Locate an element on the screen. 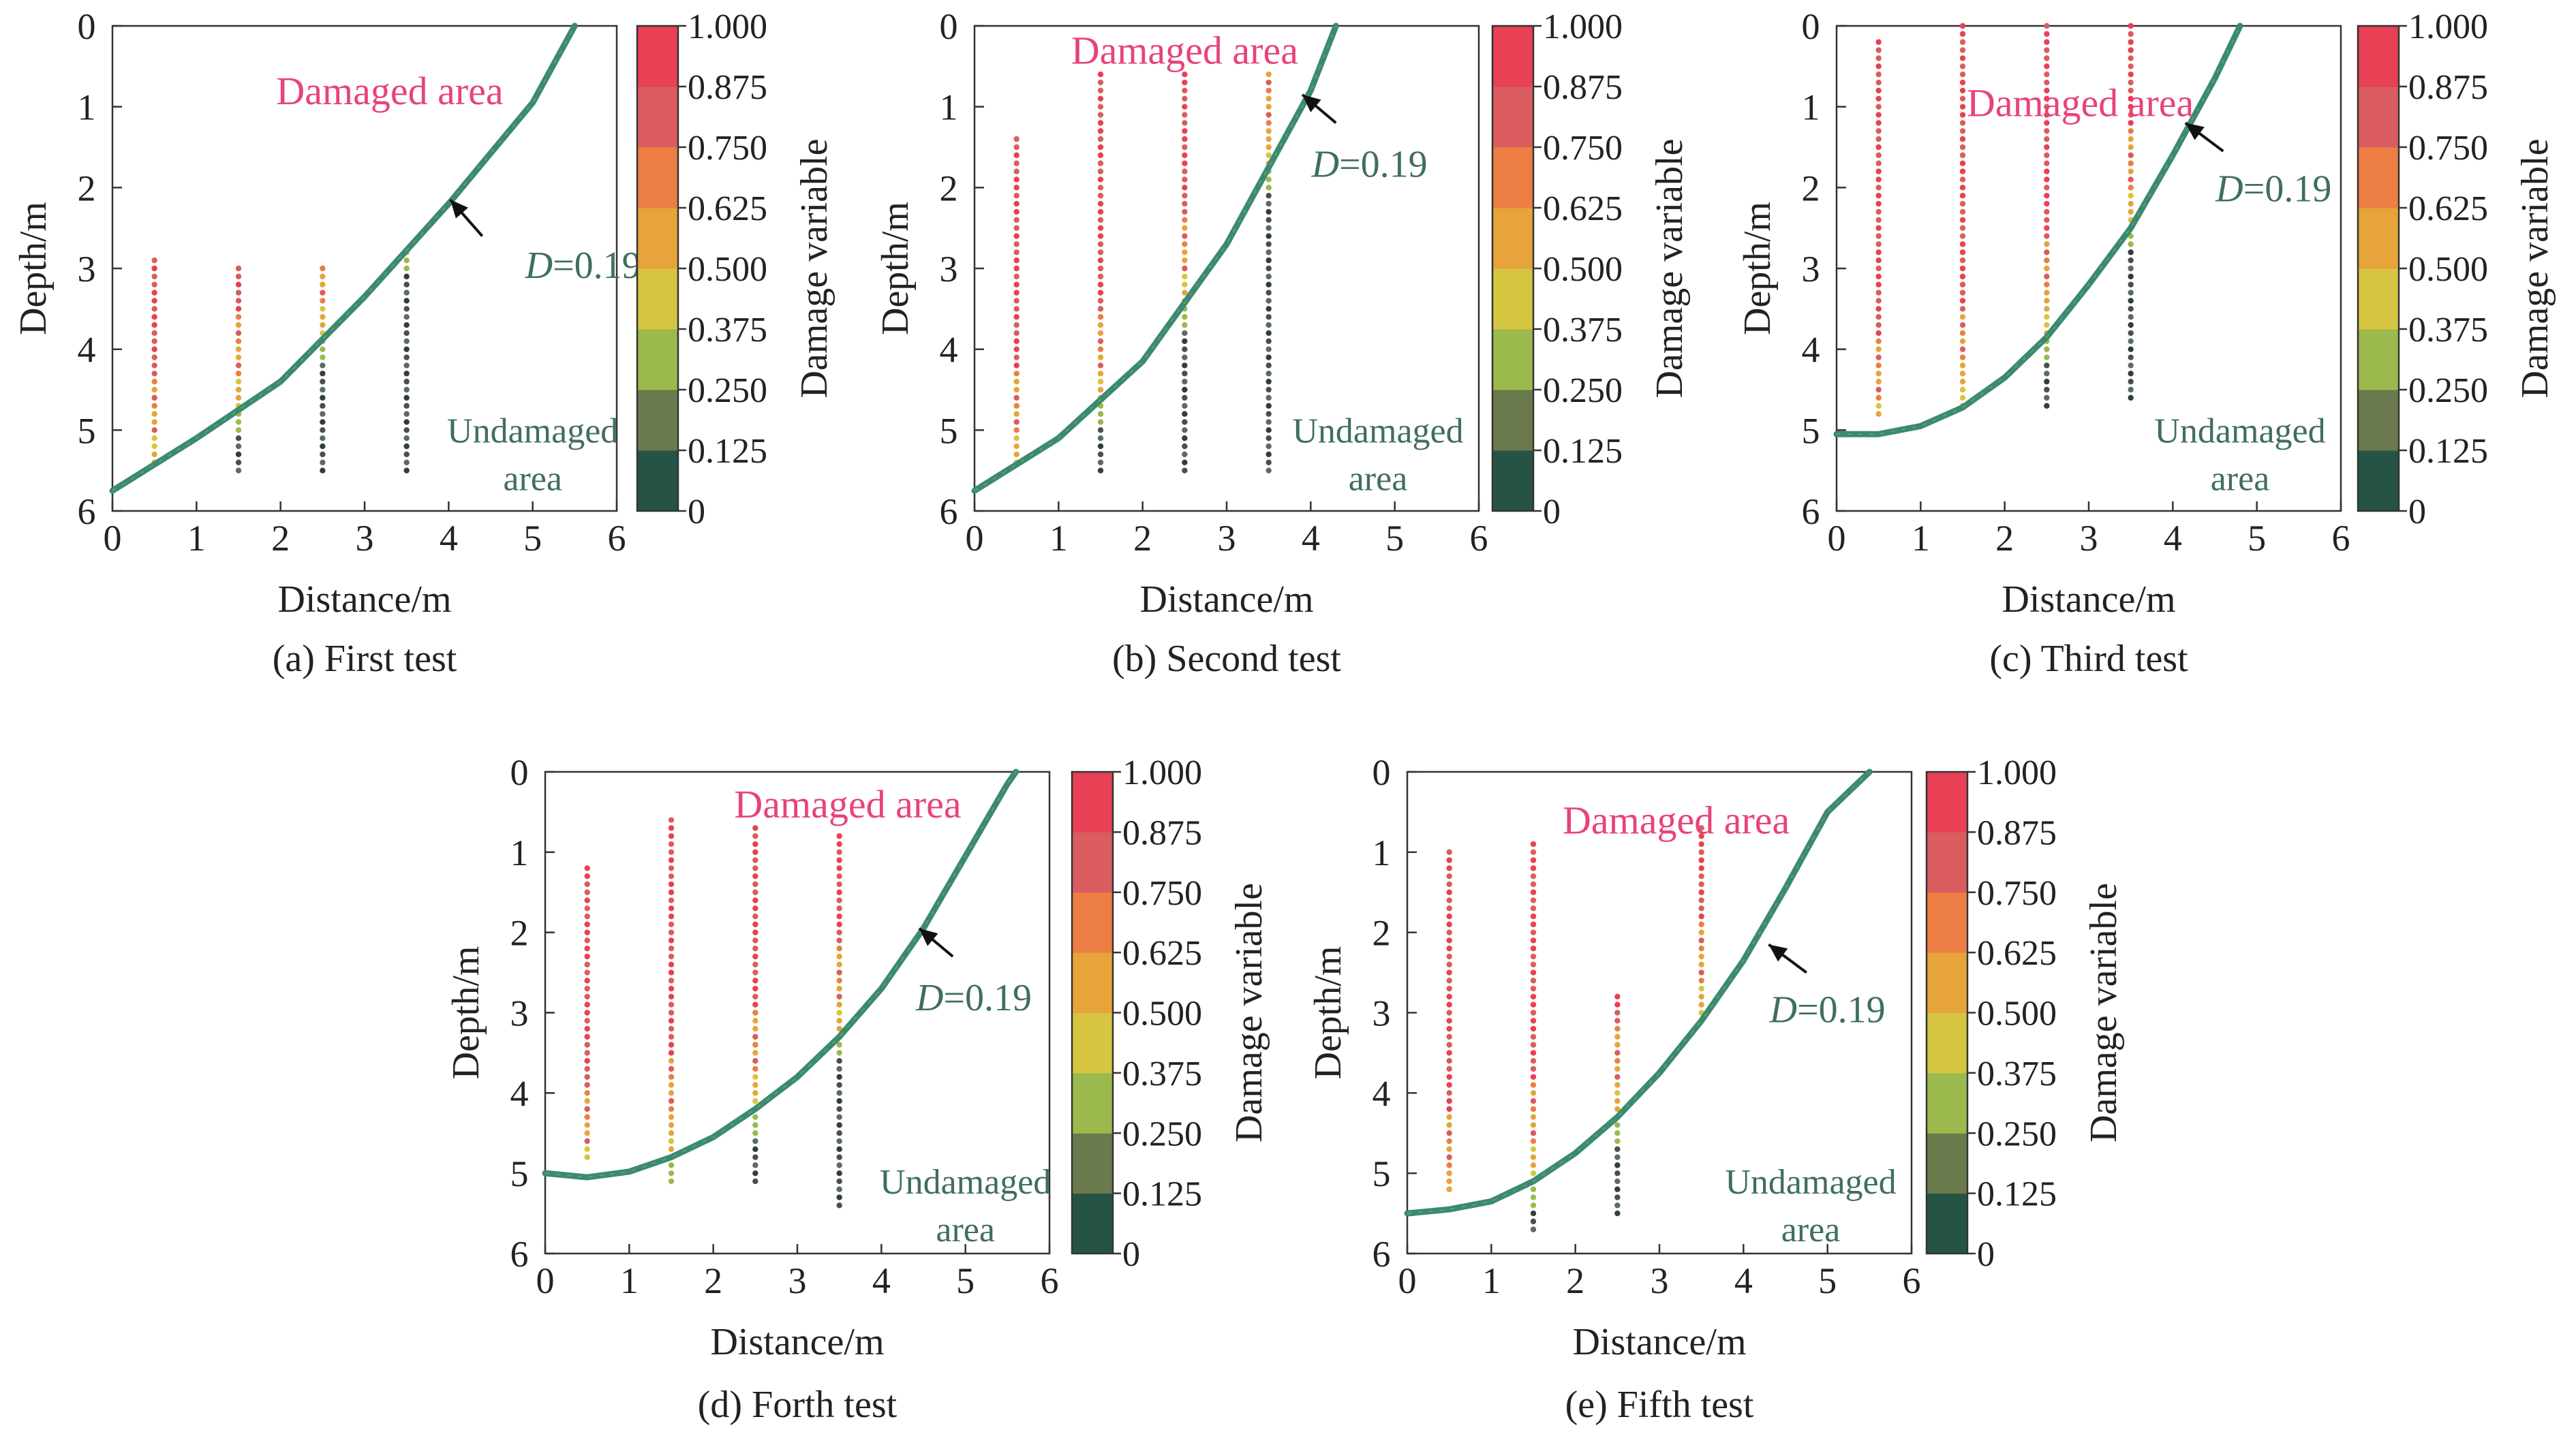 The height and width of the screenshot is (1447, 2576). threshold-value: =0.19 is located at coordinates (987, 998).